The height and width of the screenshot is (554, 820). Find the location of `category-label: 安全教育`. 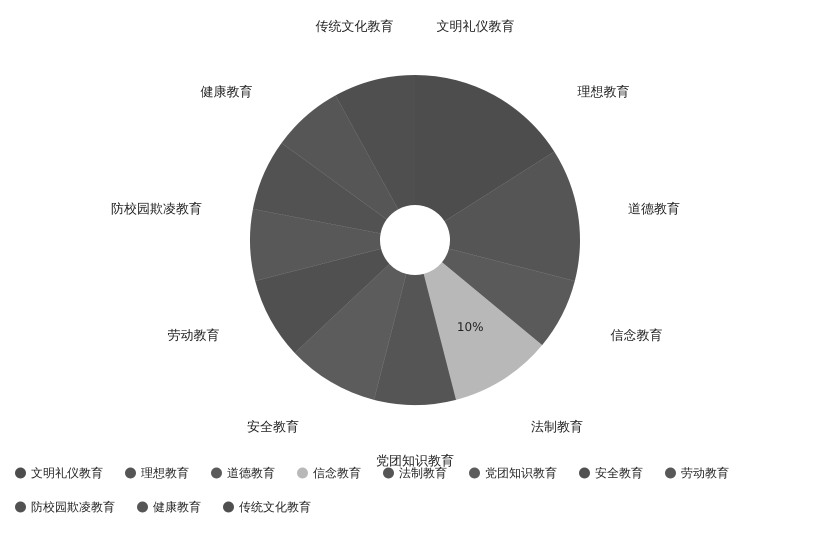

category-label: 安全教育 is located at coordinates (272, 427).